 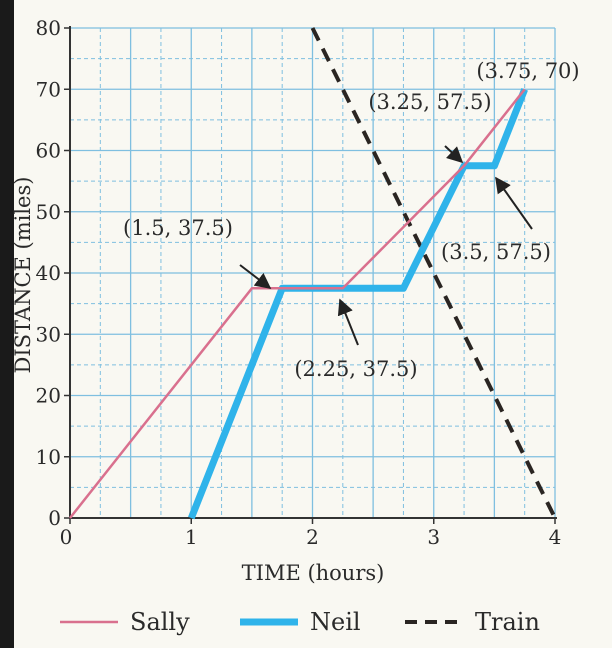 What do you see at coordinates (48, 212) in the screenshot?
I see `y-tick-label: 50` at bounding box center [48, 212].